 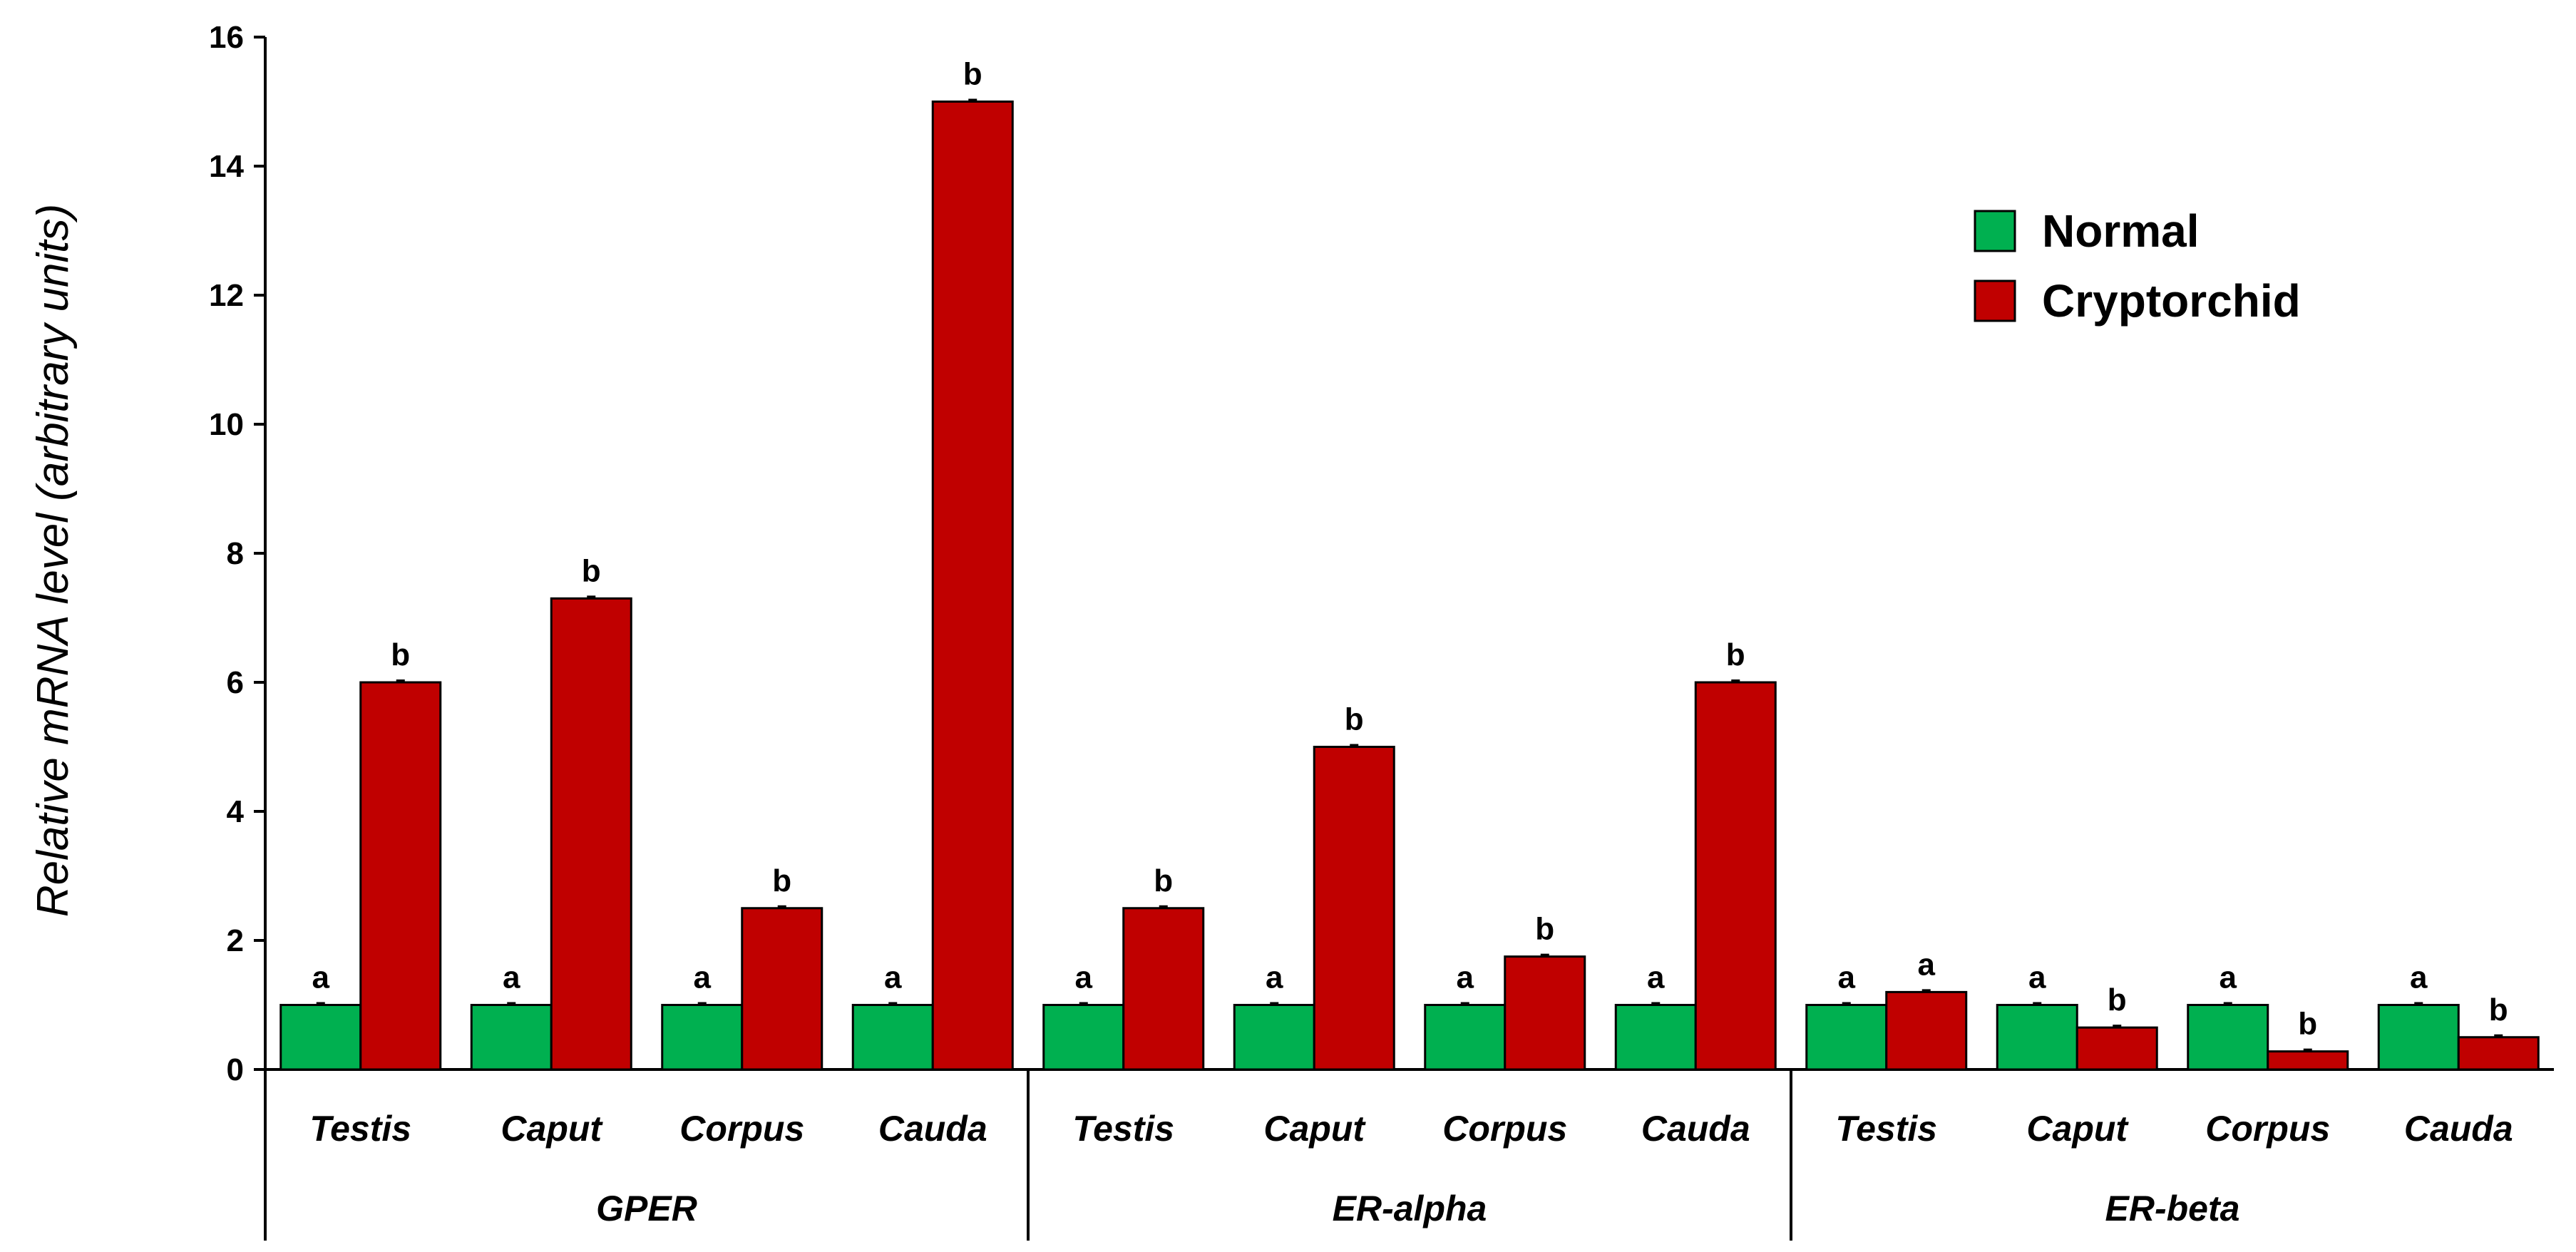 What do you see at coordinates (235, 1069) in the screenshot?
I see `y-tick-label: 0` at bounding box center [235, 1069].